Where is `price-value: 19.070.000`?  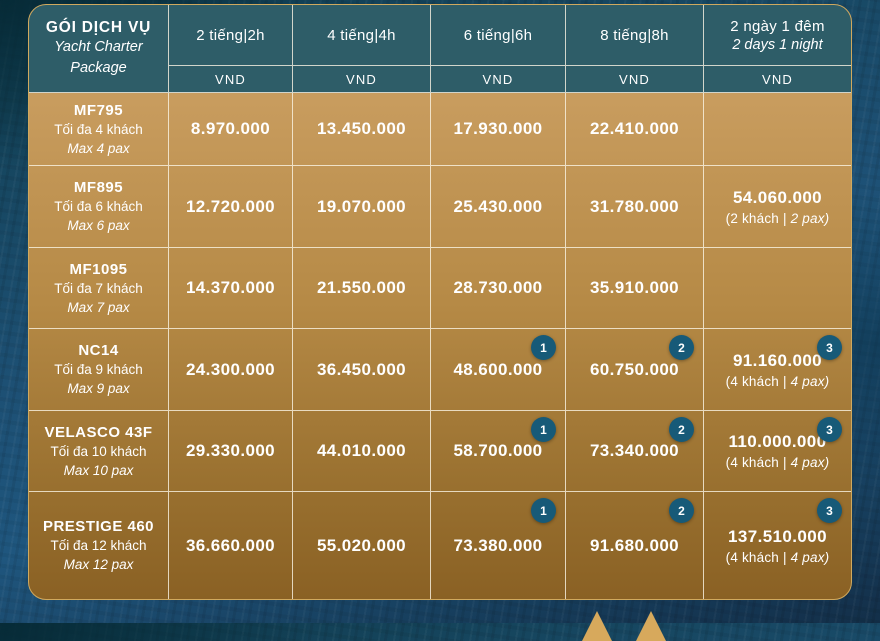
price-value: 19.070.000 is located at coordinates (361, 206).